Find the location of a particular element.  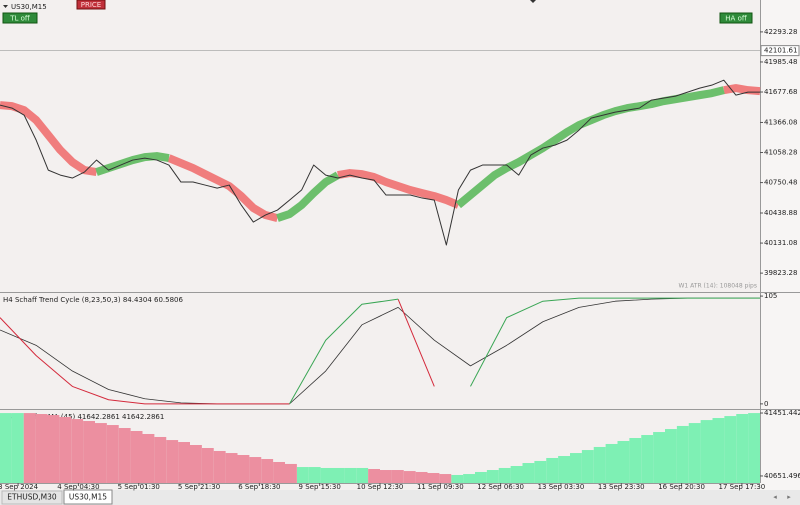

tl-button is located at coordinates (20, 18).